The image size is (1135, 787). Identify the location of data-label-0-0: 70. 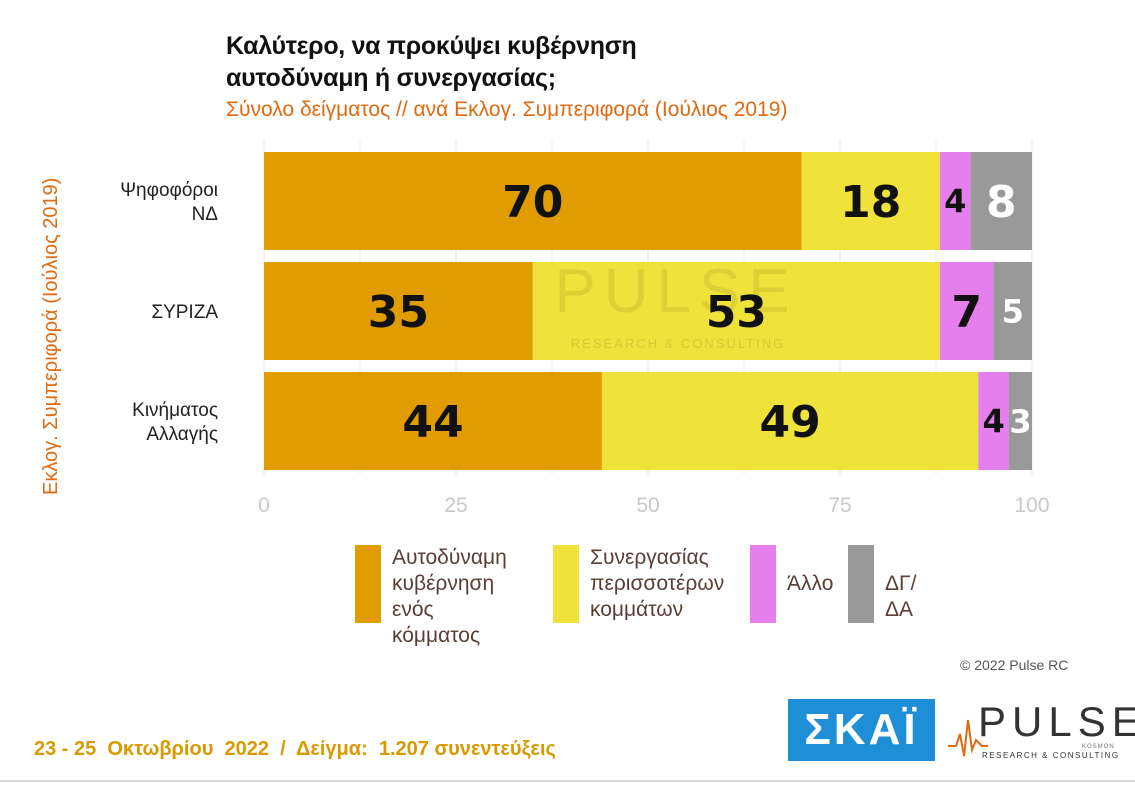
(532, 202).